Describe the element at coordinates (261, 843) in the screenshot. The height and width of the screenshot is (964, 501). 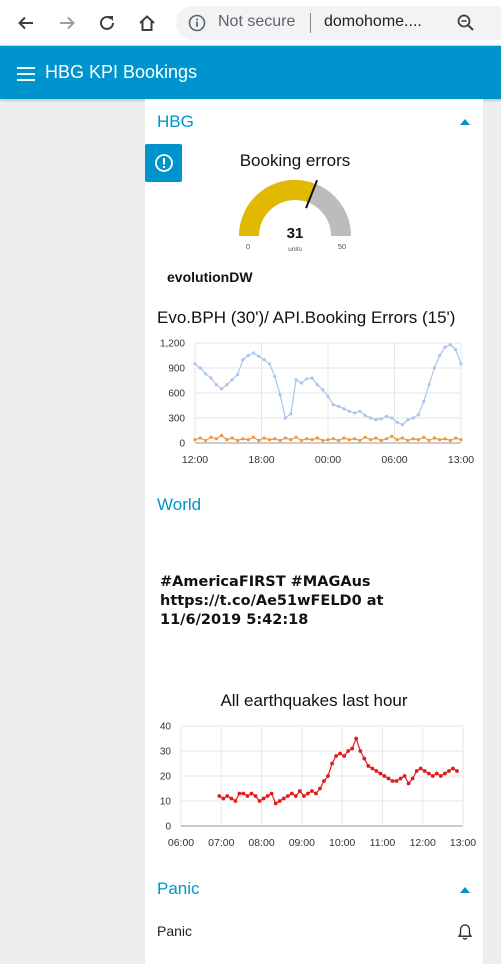
I see `x-tick-label: 08:00` at that location.